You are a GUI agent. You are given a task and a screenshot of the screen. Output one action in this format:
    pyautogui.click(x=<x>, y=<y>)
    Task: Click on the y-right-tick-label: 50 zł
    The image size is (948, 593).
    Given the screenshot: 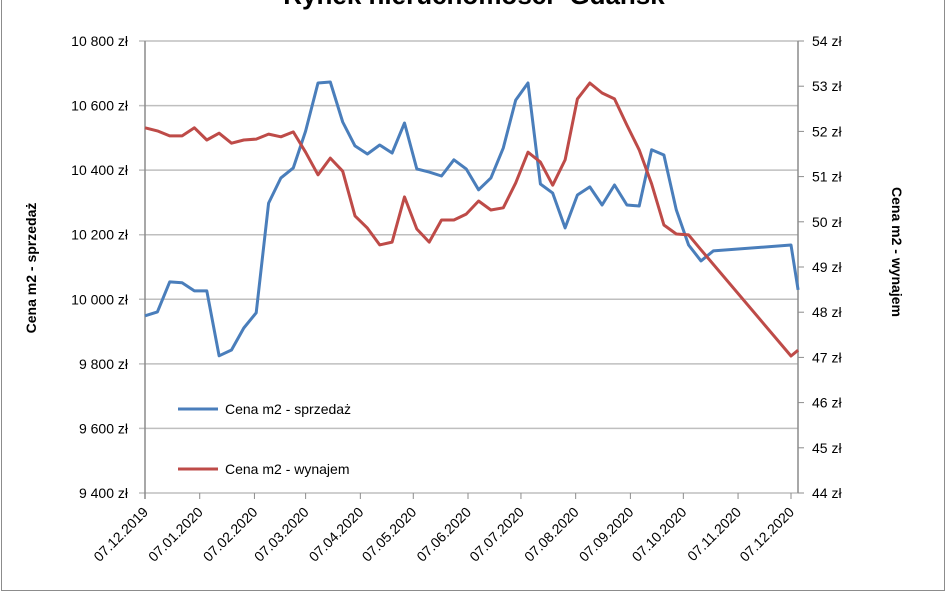 What is the action you would take?
    pyautogui.click(x=827, y=222)
    